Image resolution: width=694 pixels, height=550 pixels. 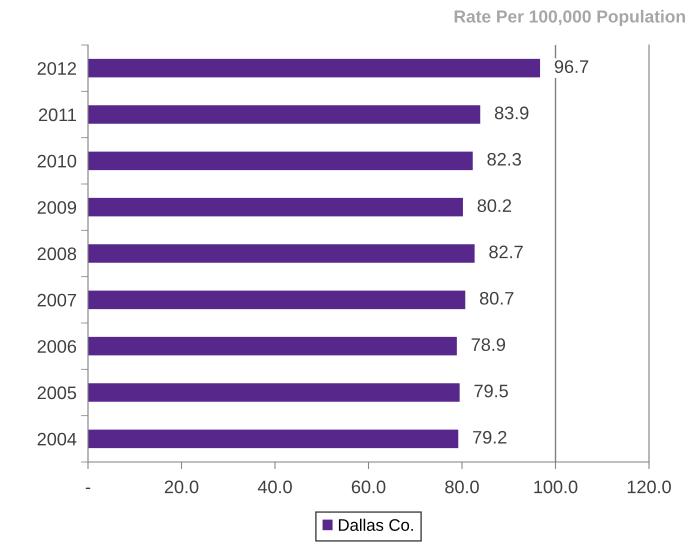 I want to click on data-label: 82.3, so click(x=504, y=159).